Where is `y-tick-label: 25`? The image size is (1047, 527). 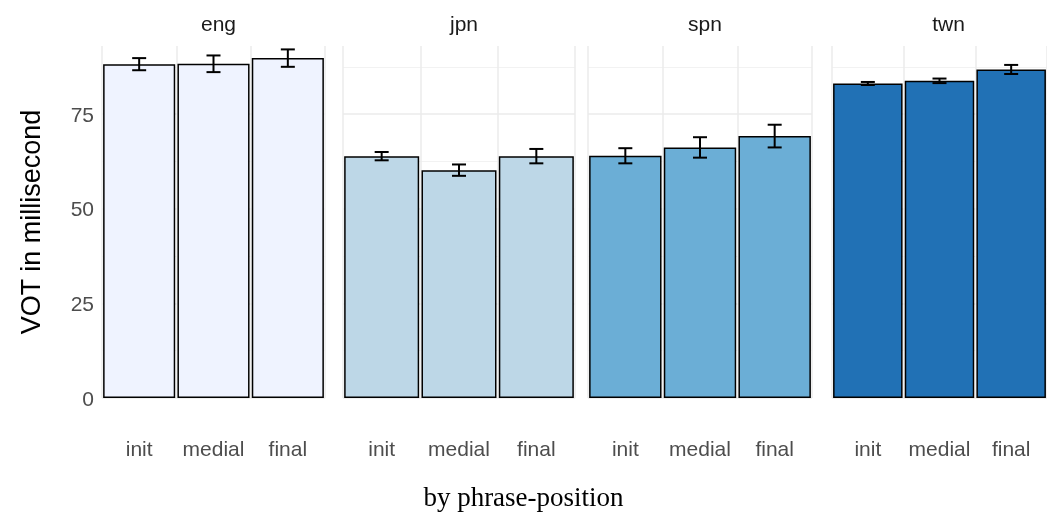
y-tick-label: 25 is located at coordinates (82, 303).